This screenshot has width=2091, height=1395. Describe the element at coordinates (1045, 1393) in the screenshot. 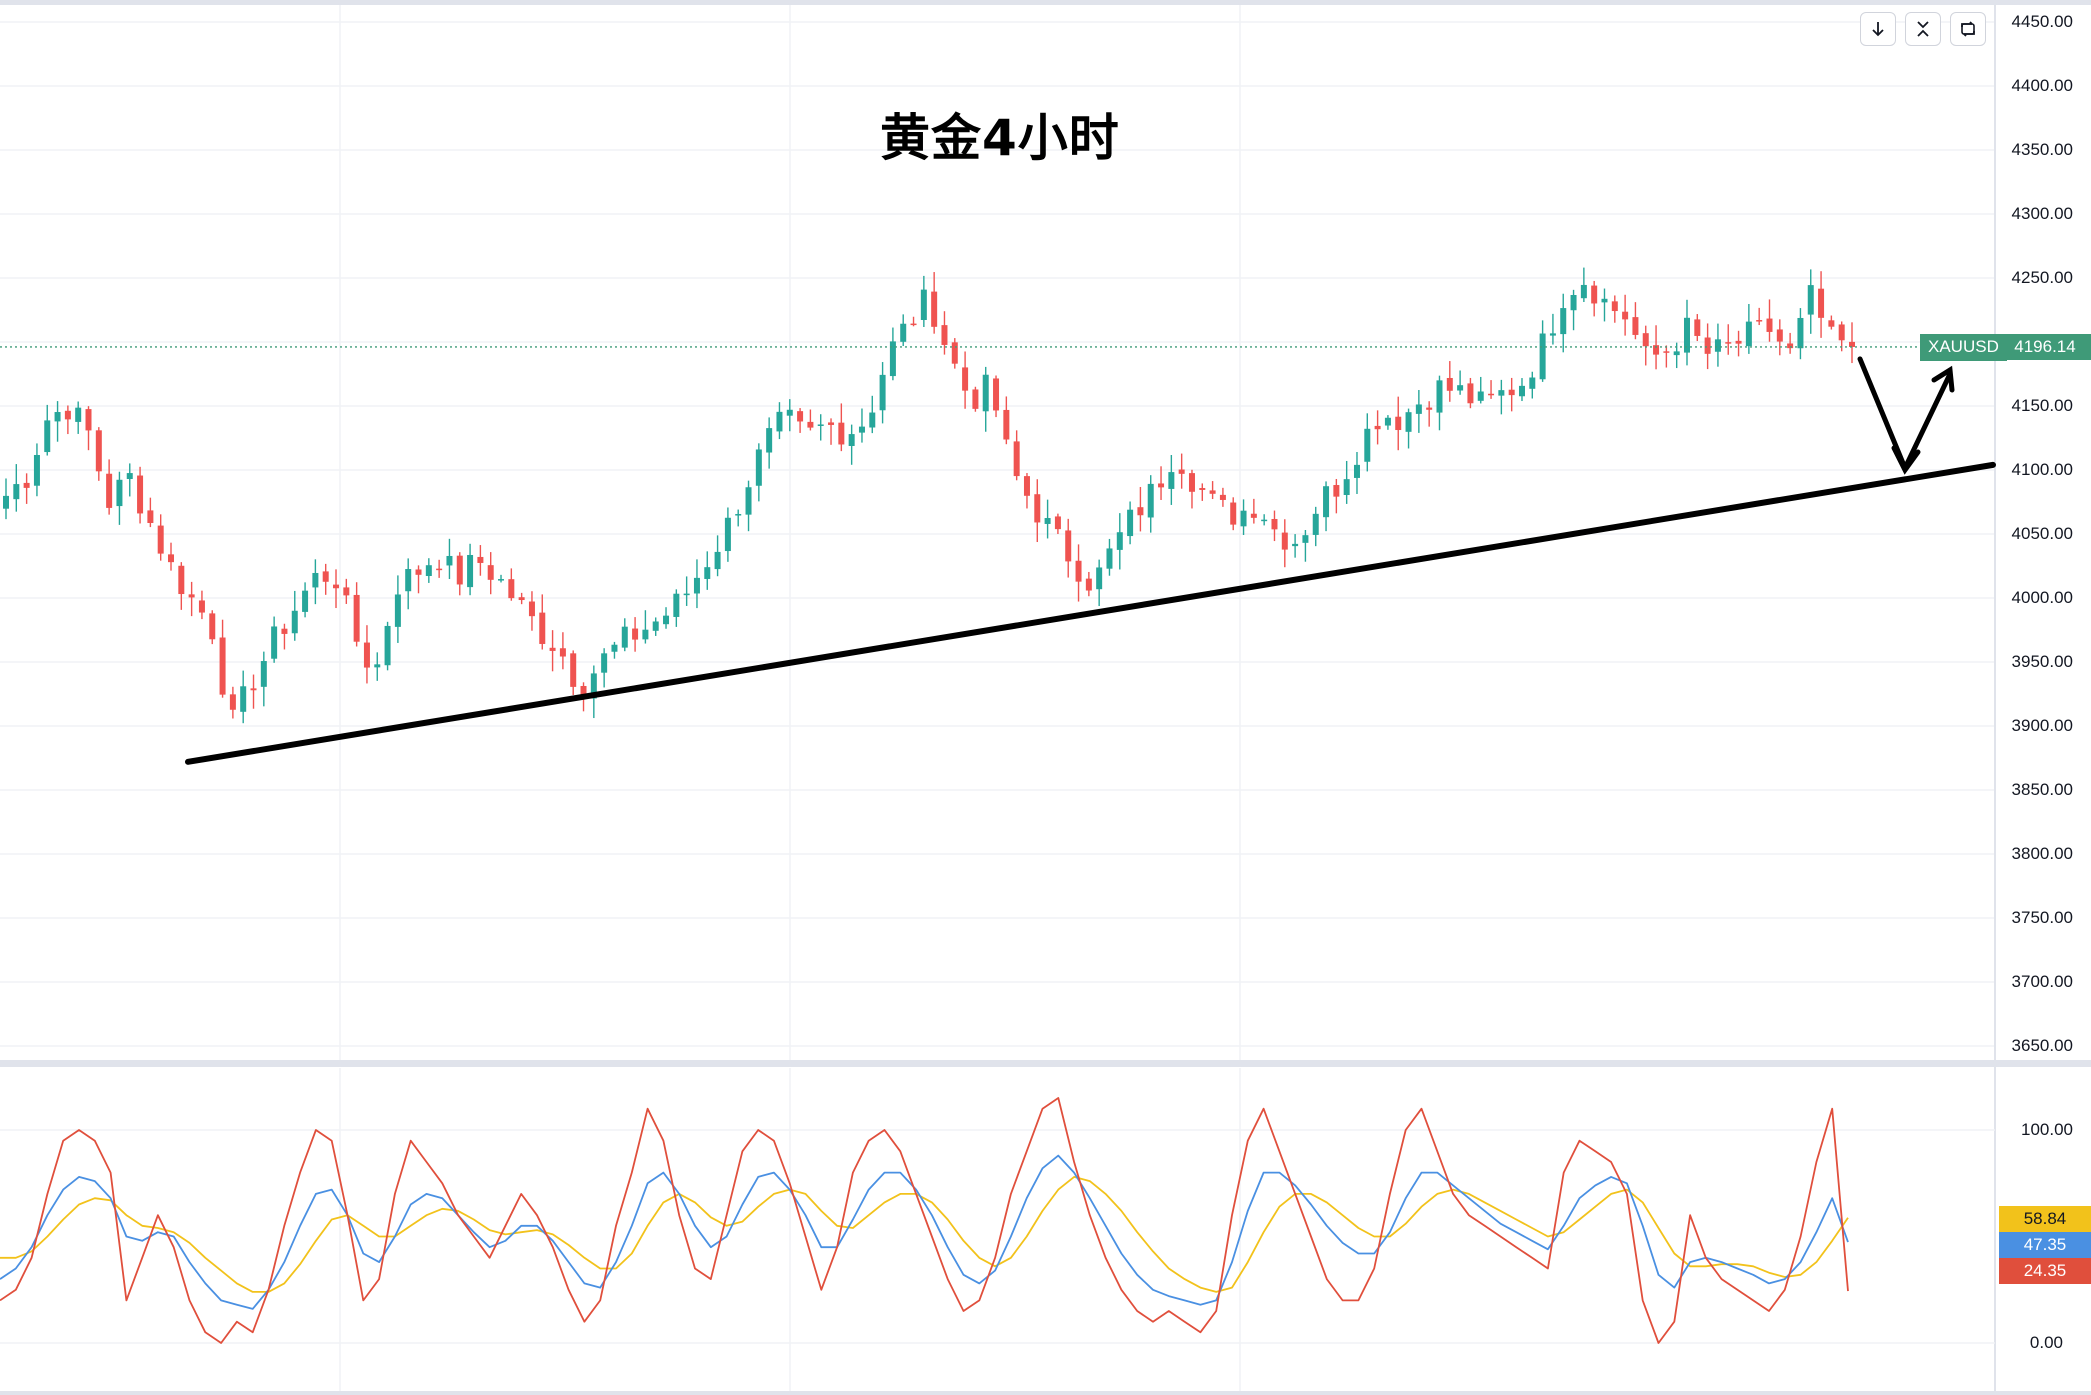

I see `bottom-border` at that location.